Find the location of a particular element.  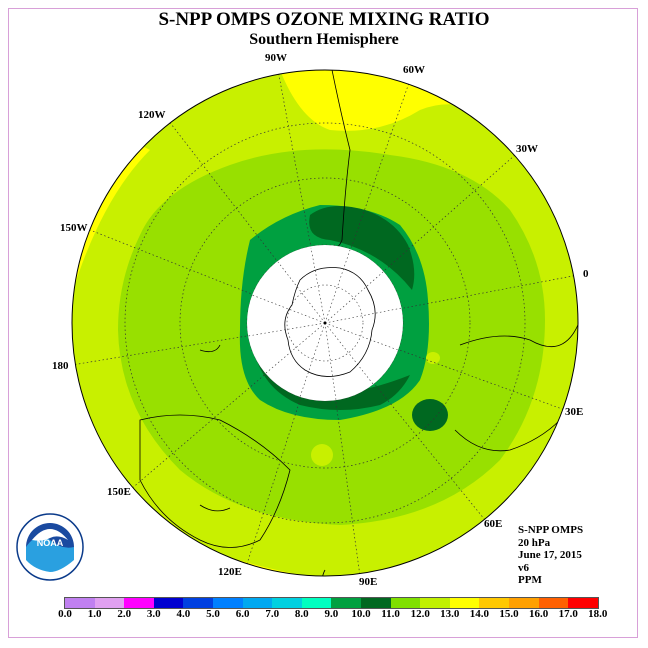

colorbar-tick-label: 8.0 is located at coordinates (301, 614).